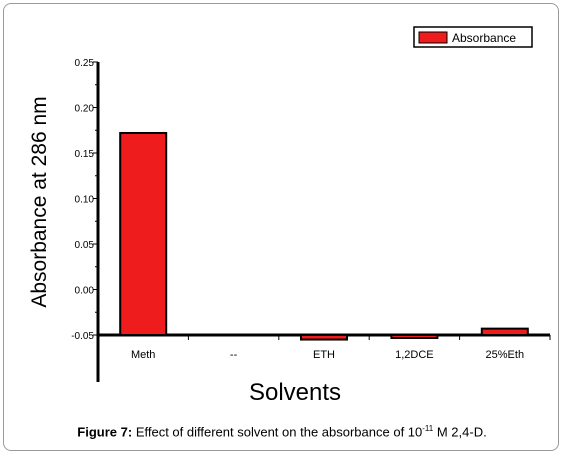  Describe the element at coordinates (85, 109) in the screenshot. I see `y-tick-label: 0.20` at that location.